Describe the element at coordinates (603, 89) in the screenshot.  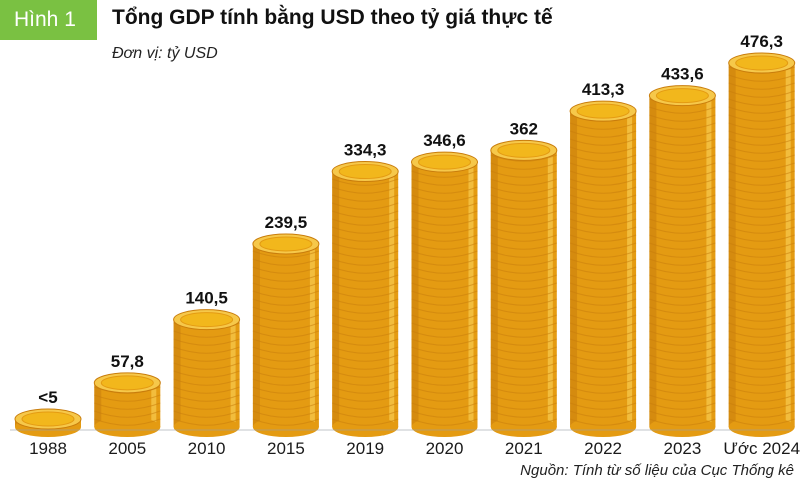
I see `value-label: 413,3` at that location.